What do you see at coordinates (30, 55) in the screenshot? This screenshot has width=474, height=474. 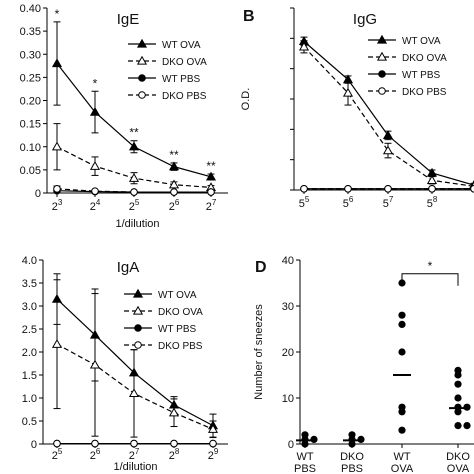 I see `y-tick-label: 0.30` at bounding box center [30, 55].